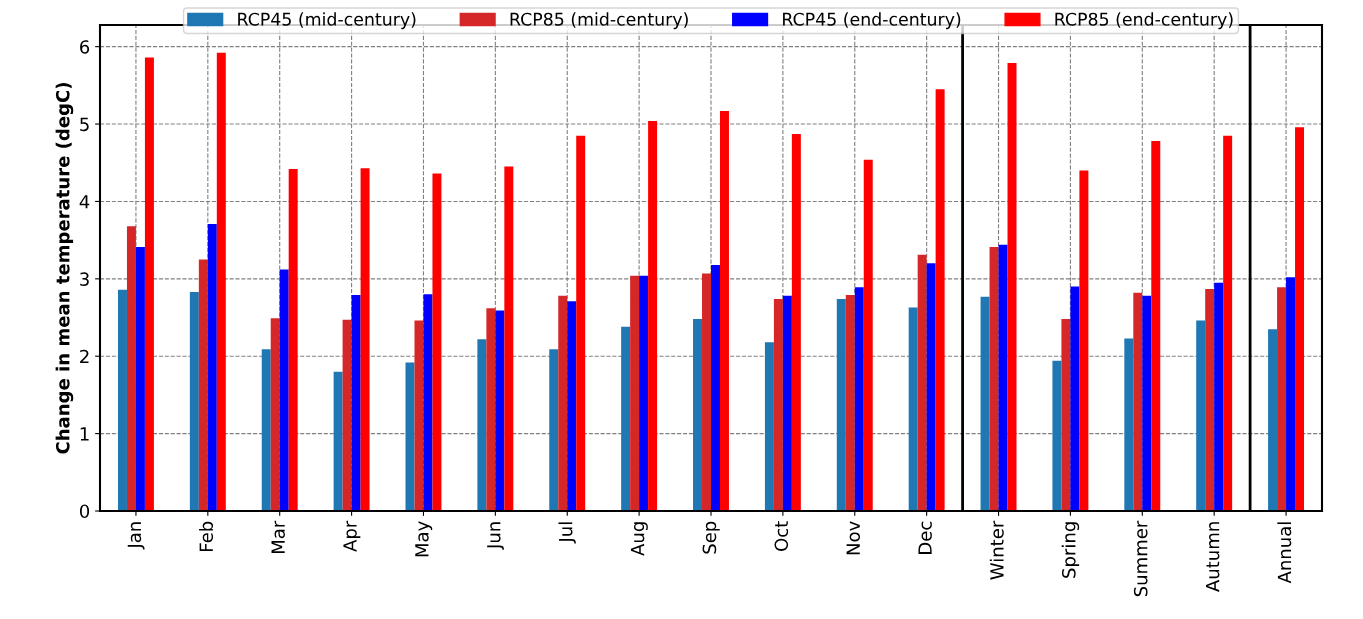  I want to click on x-tick-label: Autumn, so click(1213, 557).